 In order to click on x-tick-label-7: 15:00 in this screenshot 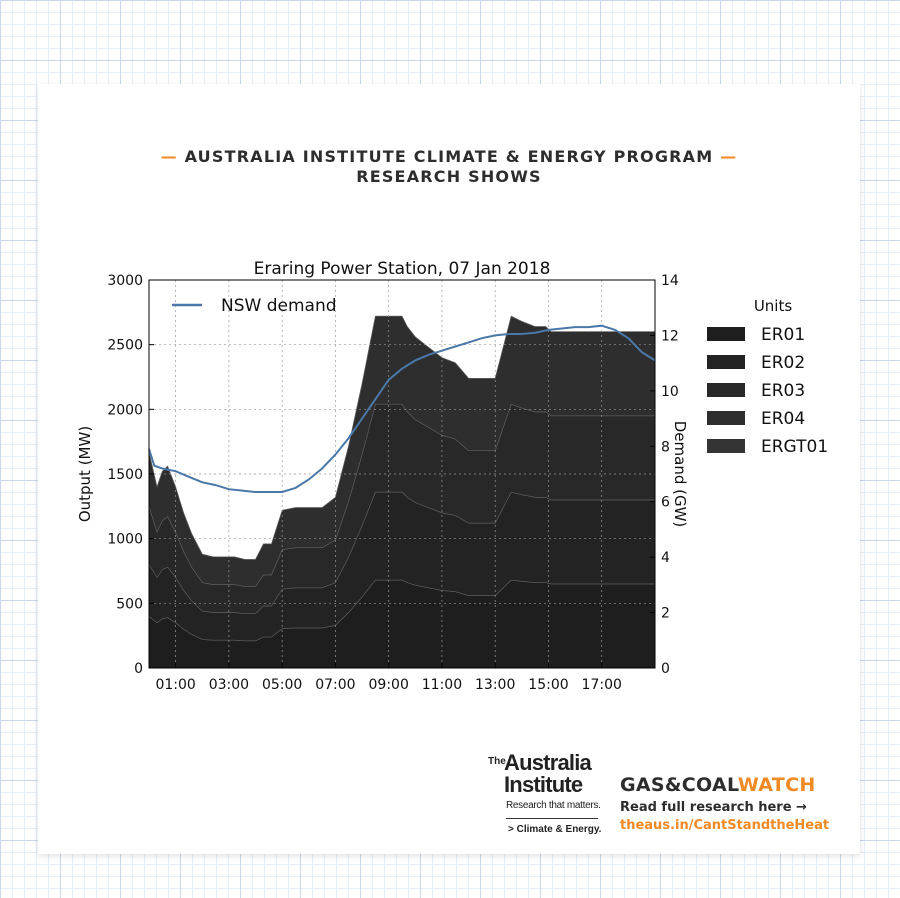, I will do `click(548, 685)`.